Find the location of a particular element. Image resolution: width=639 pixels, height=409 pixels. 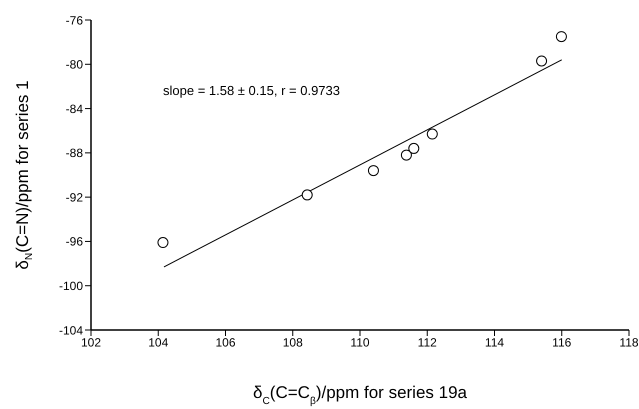

x-tick-label: 104 is located at coordinates (158, 343).